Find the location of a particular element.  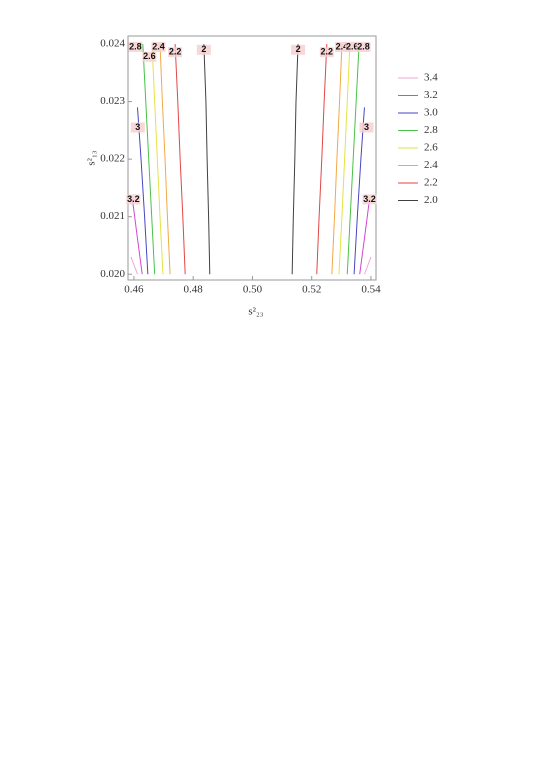

y-tick-label: 0.020 is located at coordinates (112, 274).